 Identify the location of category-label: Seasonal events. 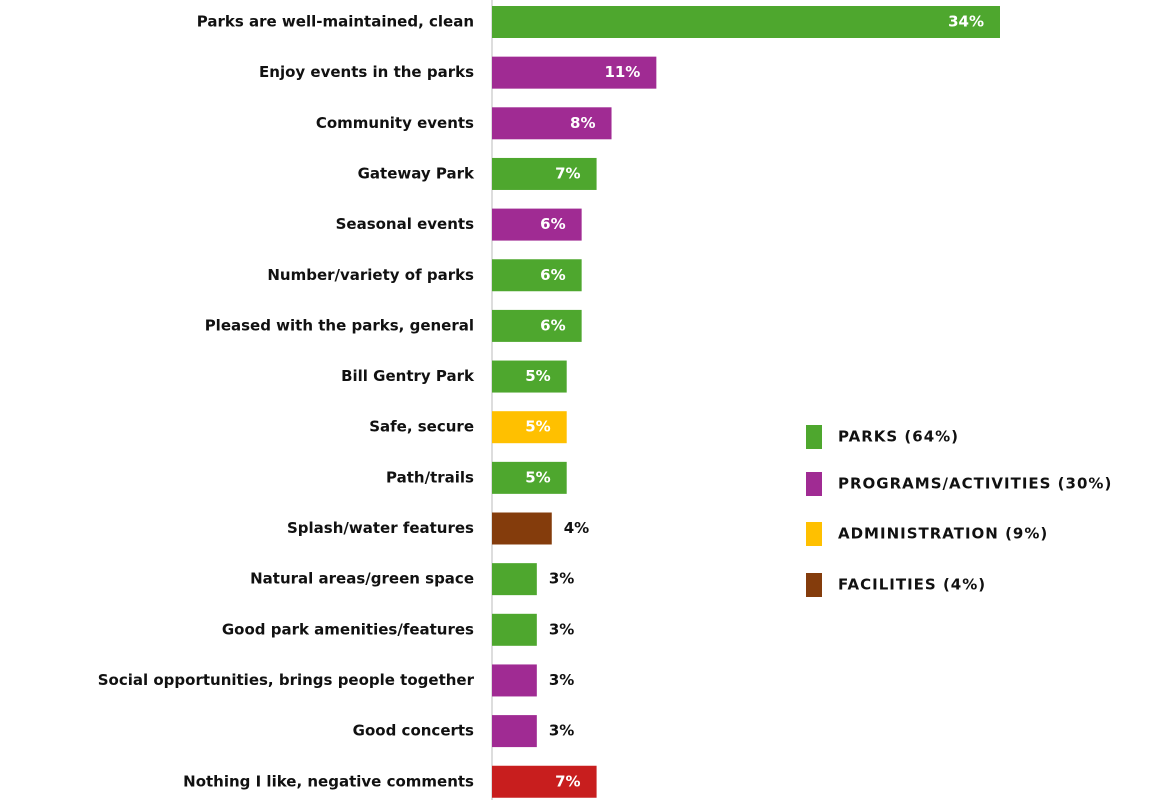
(405, 224).